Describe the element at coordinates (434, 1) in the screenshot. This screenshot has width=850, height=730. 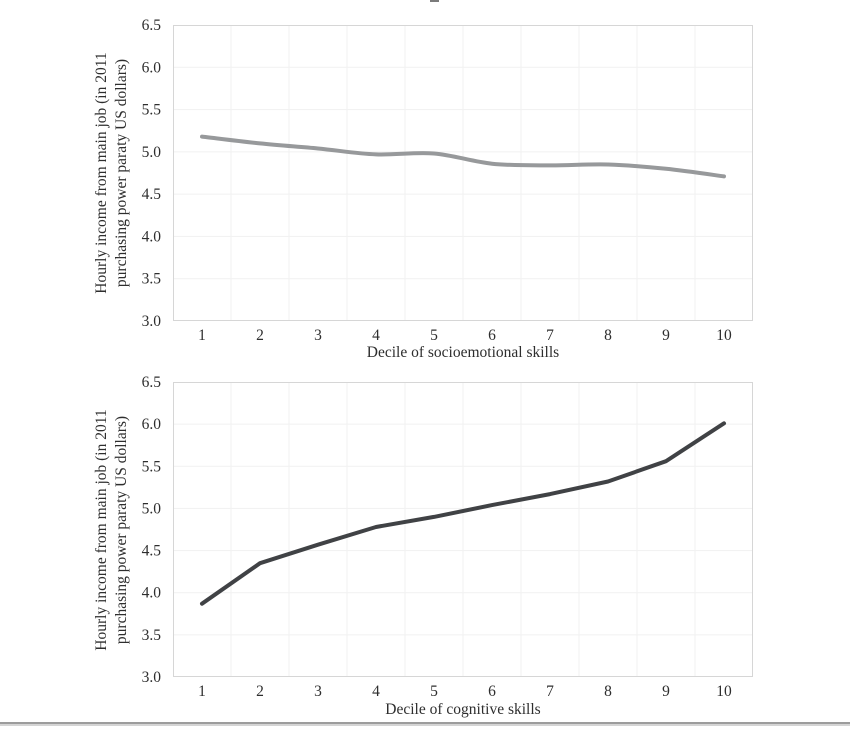
I see `cut-off-text-fragment` at that location.